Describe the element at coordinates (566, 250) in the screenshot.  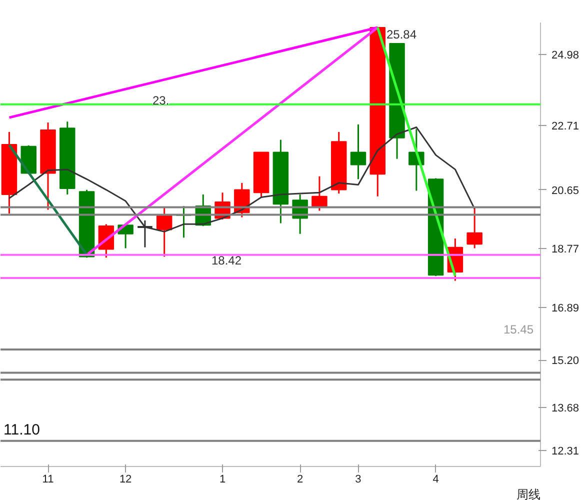
I see `y-tick-label: 18.77` at that location.